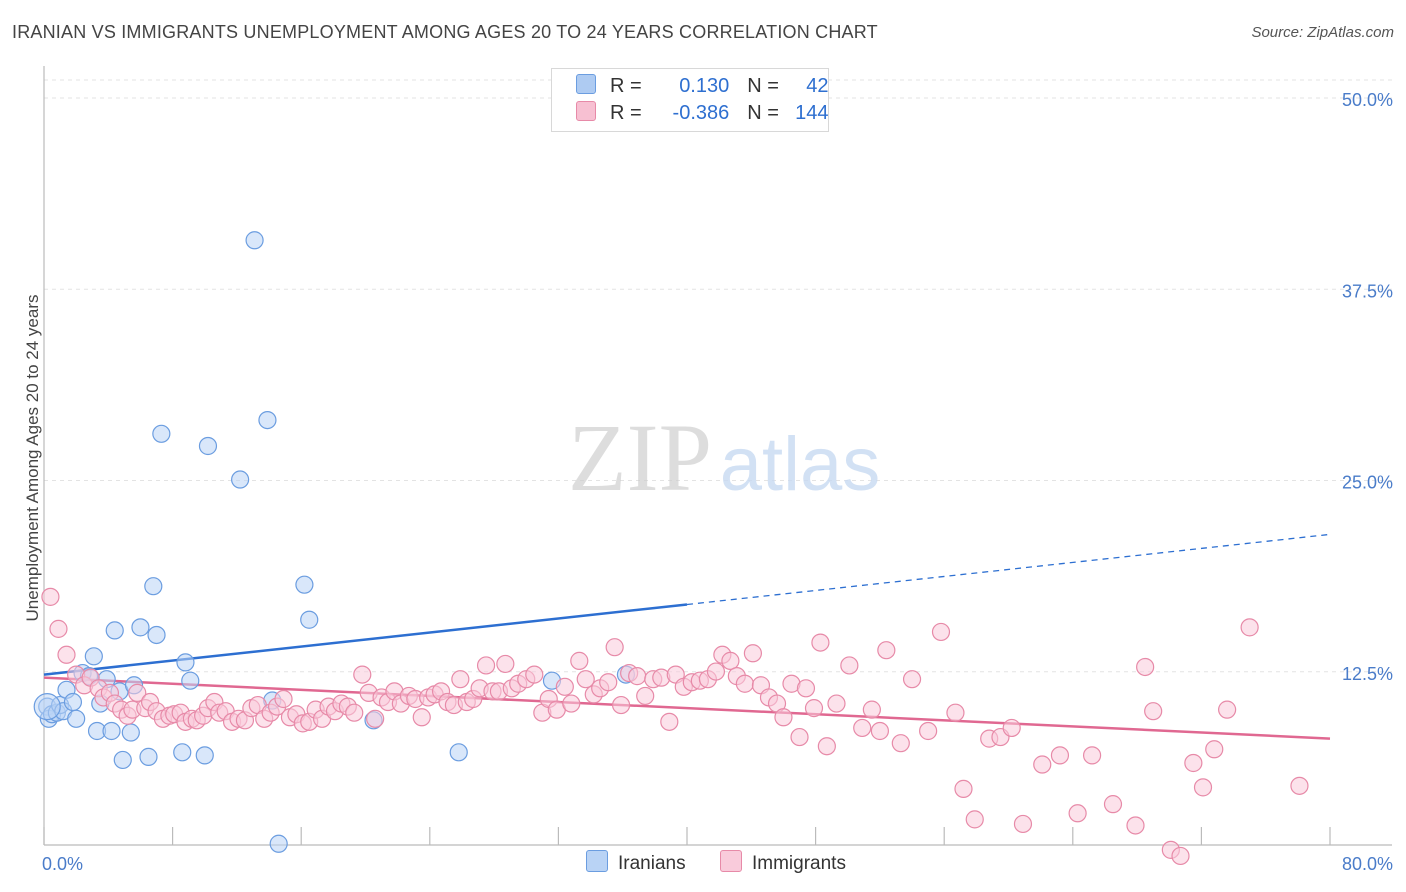 This screenshot has height=892, width=1406. What do you see at coordinates (652, 863) in the screenshot?
I see `bottom-legend-label: Iranians` at bounding box center [652, 863].